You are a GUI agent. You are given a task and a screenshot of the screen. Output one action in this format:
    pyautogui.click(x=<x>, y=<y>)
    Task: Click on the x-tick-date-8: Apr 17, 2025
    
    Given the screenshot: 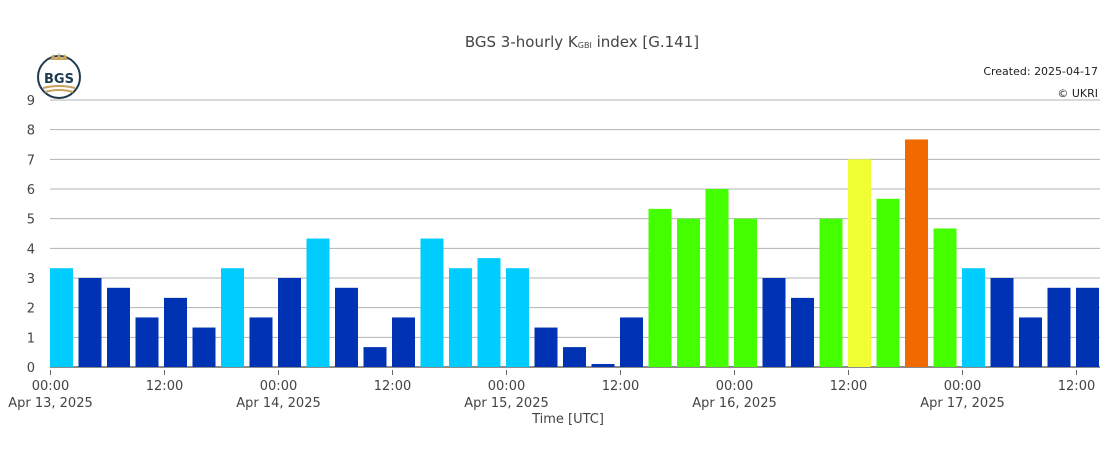 What is the action you would take?
    pyautogui.click(x=962, y=403)
    